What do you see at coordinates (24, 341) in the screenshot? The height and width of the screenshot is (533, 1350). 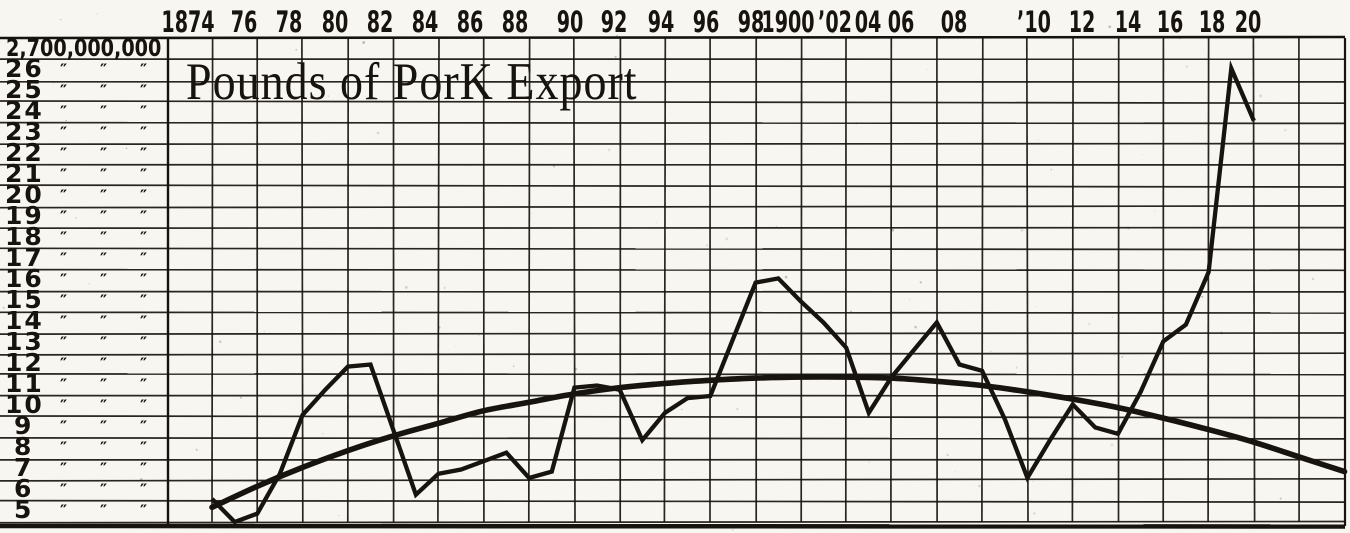 I see `y-axis-row-label: 13` at bounding box center [24, 341].